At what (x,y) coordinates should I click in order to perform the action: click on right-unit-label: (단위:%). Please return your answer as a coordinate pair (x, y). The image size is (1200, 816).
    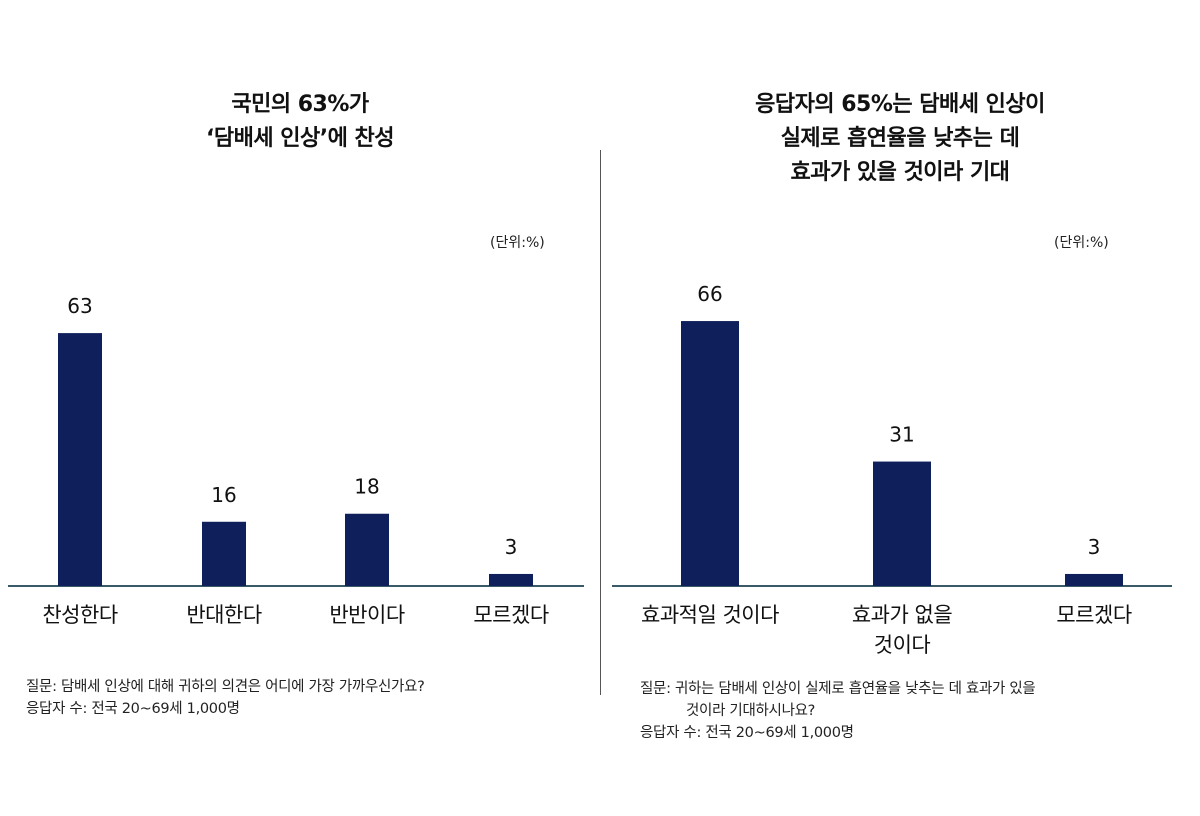
    Looking at the image, I should click on (1081, 243).